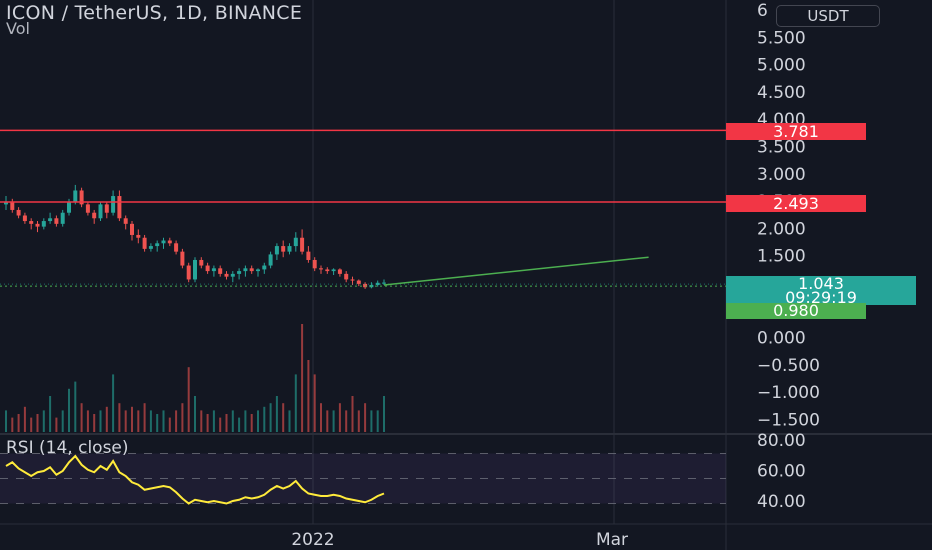 The image size is (932, 550). I want to click on price-axis-tick-1: 5.500, so click(781, 38).